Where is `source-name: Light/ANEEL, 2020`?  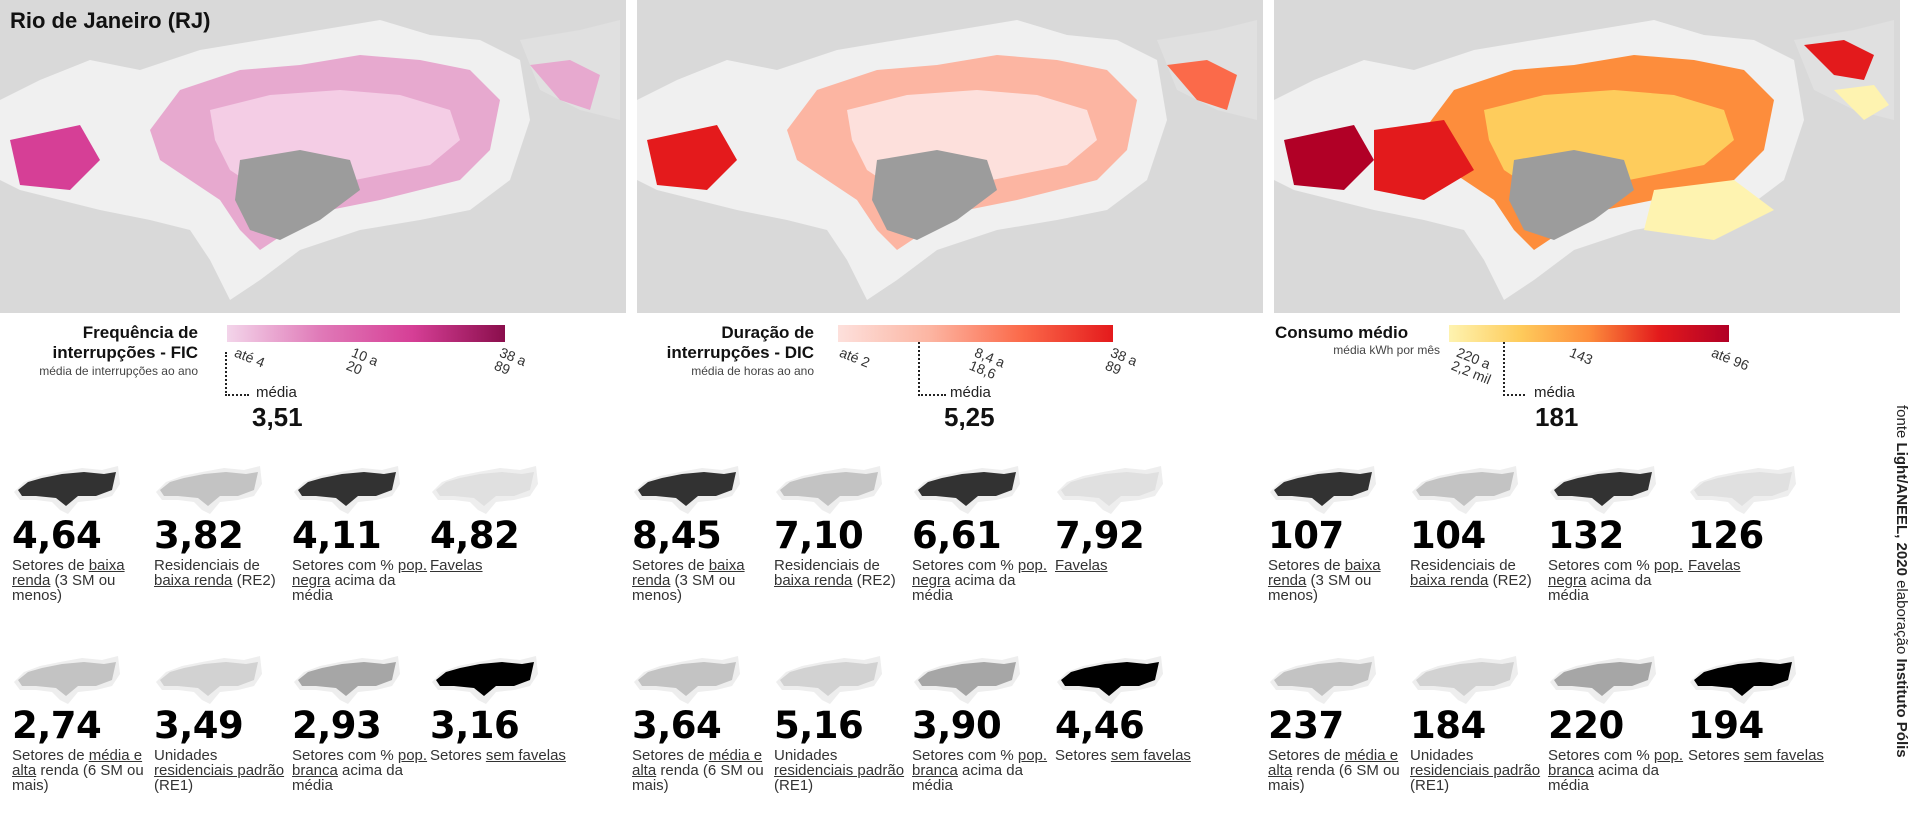 source-name: Light/ANEEL, 2020 is located at coordinates (1901, 509).